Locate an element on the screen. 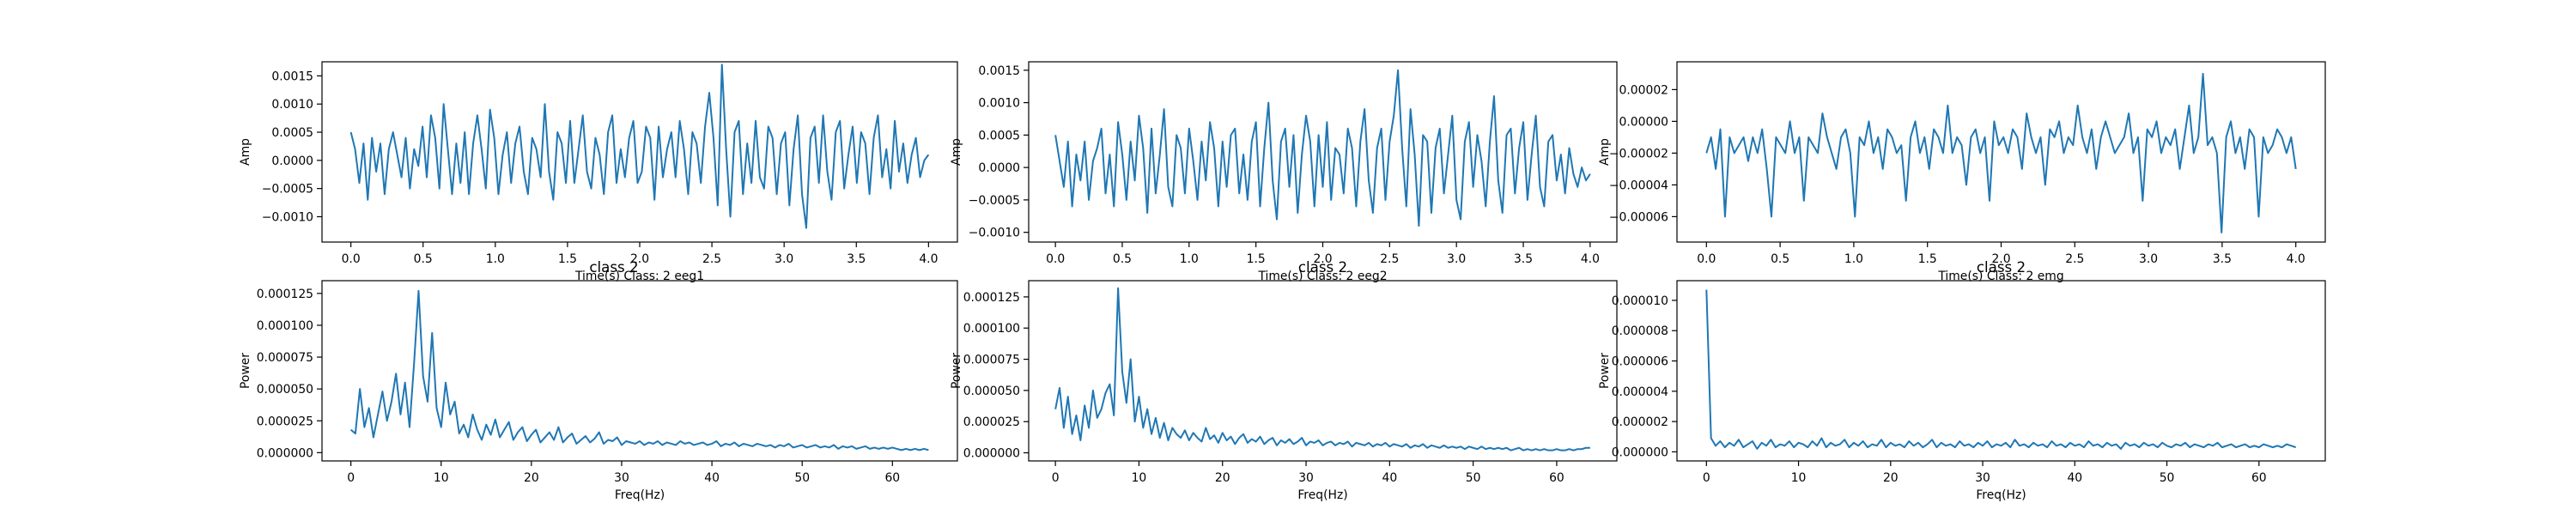  y-tick-label: 0.000050 is located at coordinates (285, 390).